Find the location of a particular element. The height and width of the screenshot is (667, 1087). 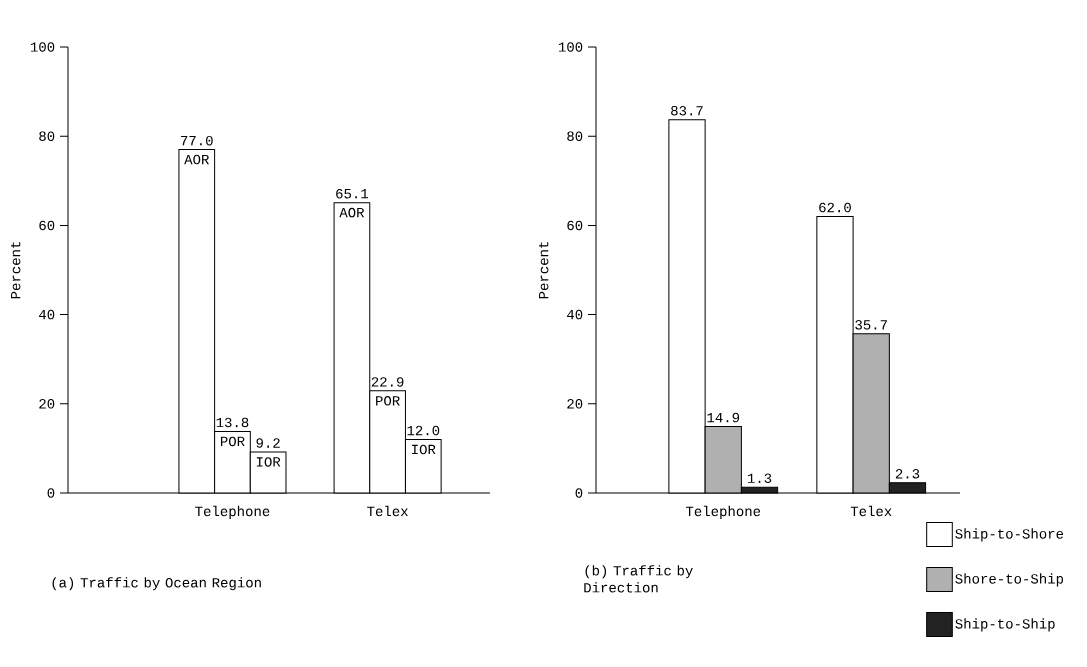

data-label: 12.0 is located at coordinates (423, 430).